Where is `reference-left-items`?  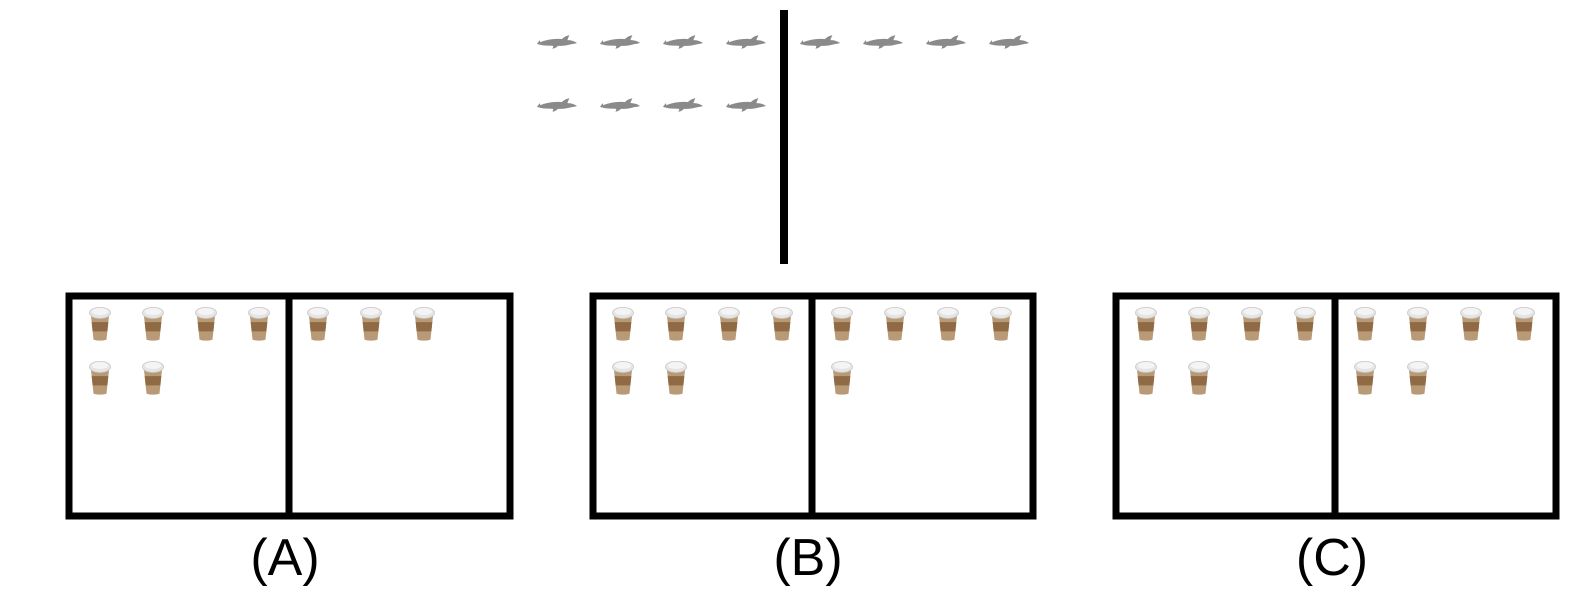
reference-left-items is located at coordinates (651, 73).